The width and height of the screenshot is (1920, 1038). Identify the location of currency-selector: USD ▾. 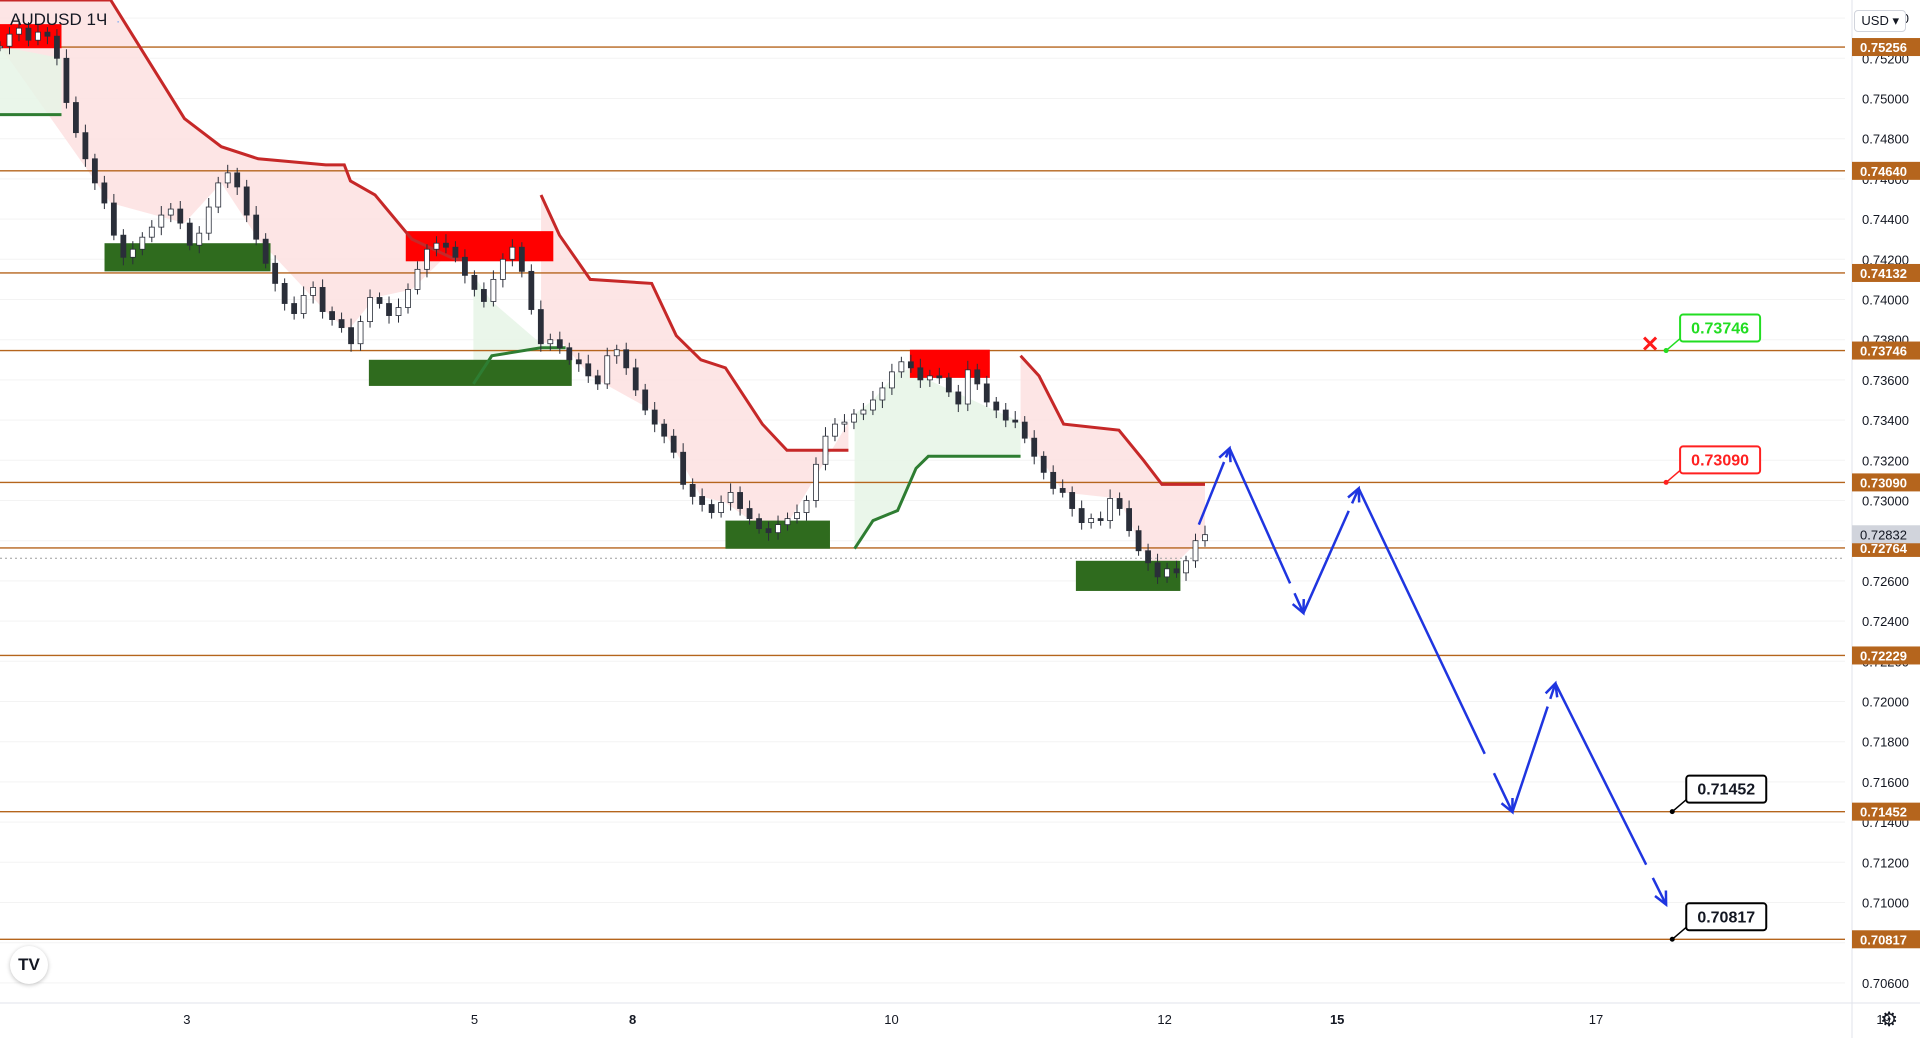
(1880, 21).